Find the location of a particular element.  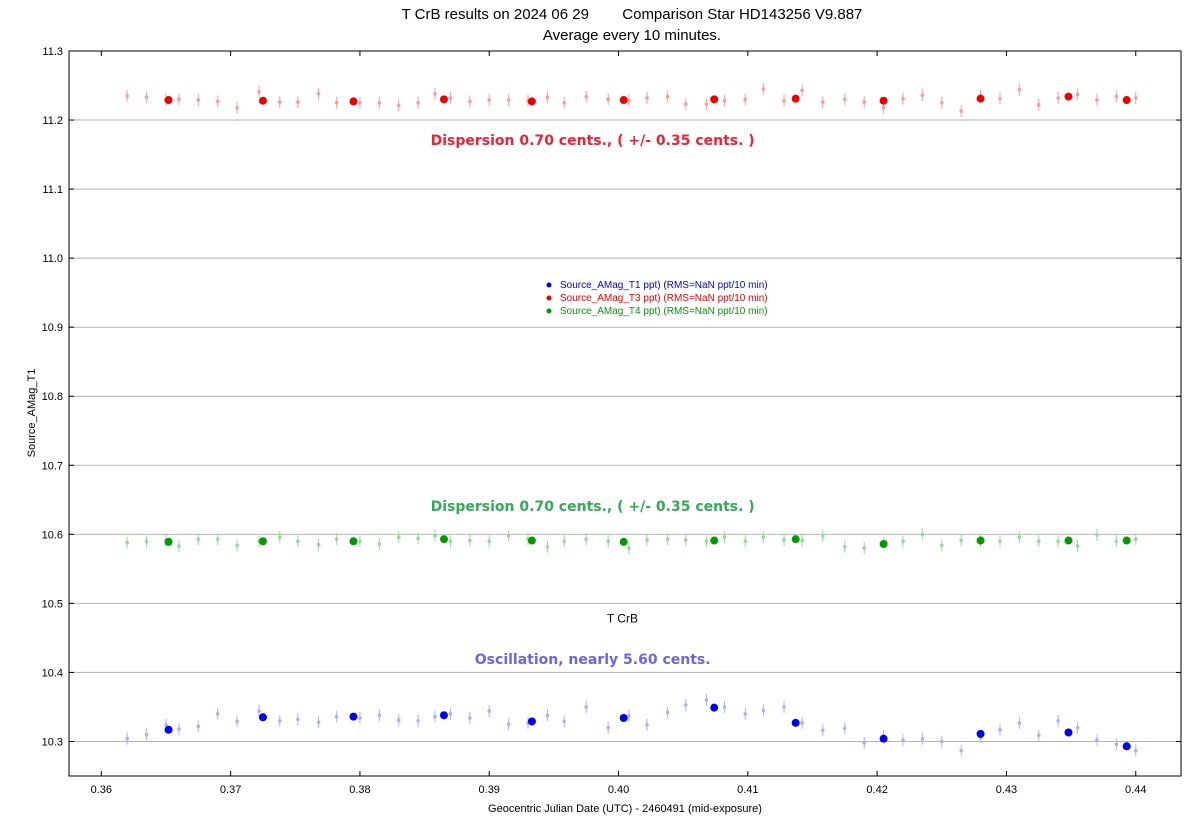

legend-marker is located at coordinates (549, 298).